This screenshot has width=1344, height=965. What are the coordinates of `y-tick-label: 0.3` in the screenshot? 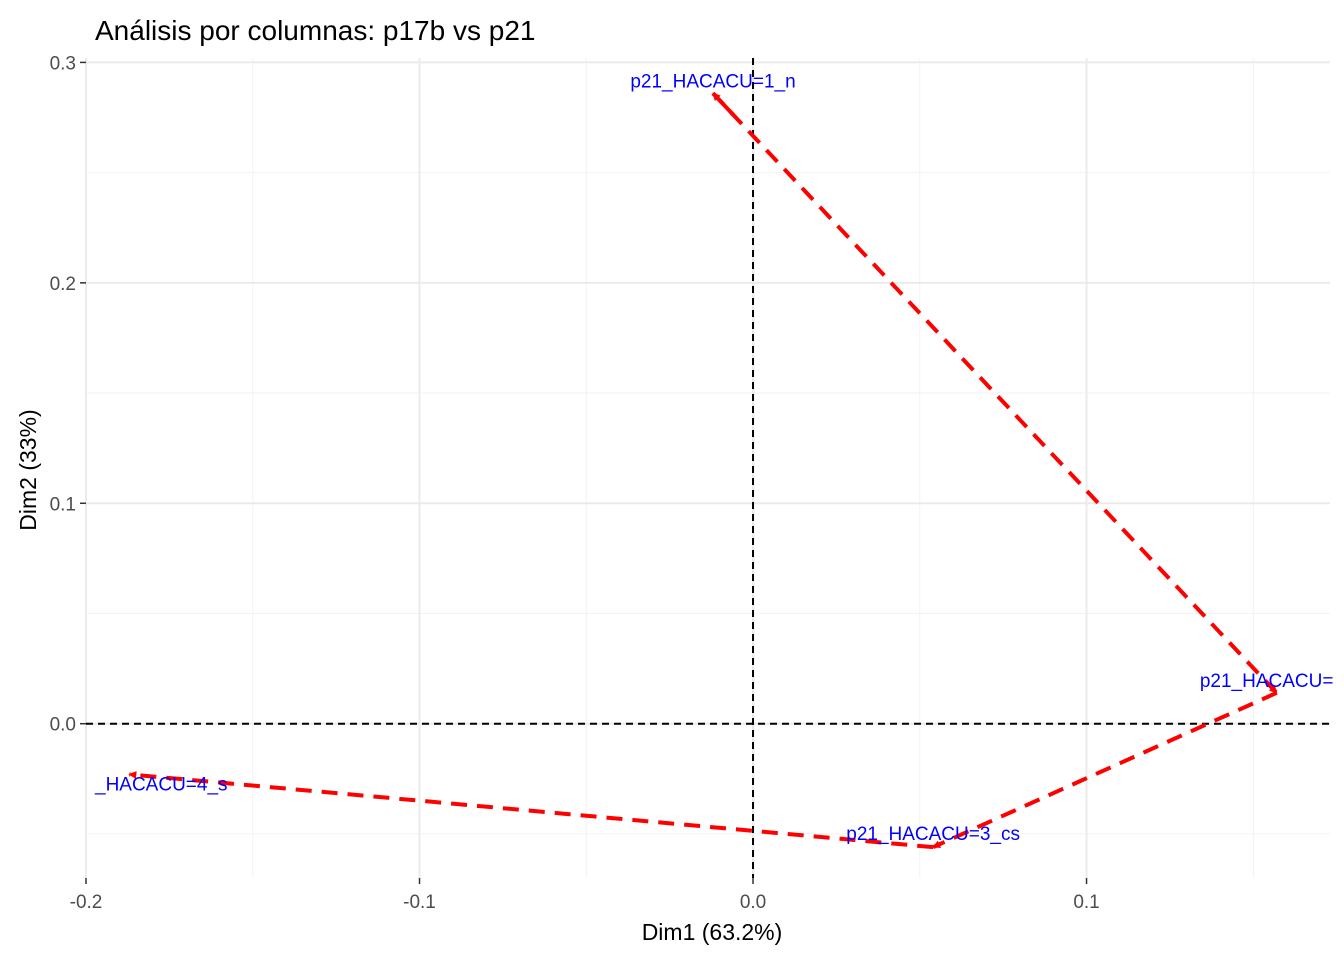 It's located at (63, 63).